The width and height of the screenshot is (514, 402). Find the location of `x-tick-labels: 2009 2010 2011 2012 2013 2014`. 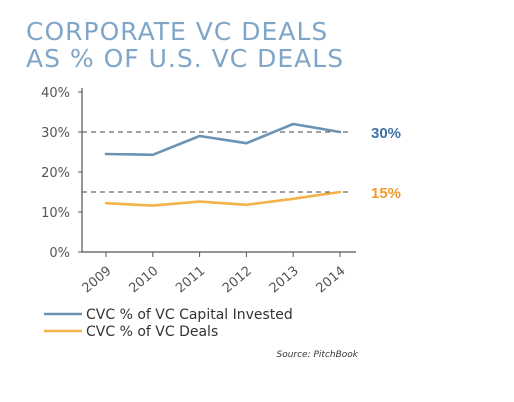

x-tick-labels: 2009 2010 2011 2012 2013 2014 is located at coordinates (214, 280).